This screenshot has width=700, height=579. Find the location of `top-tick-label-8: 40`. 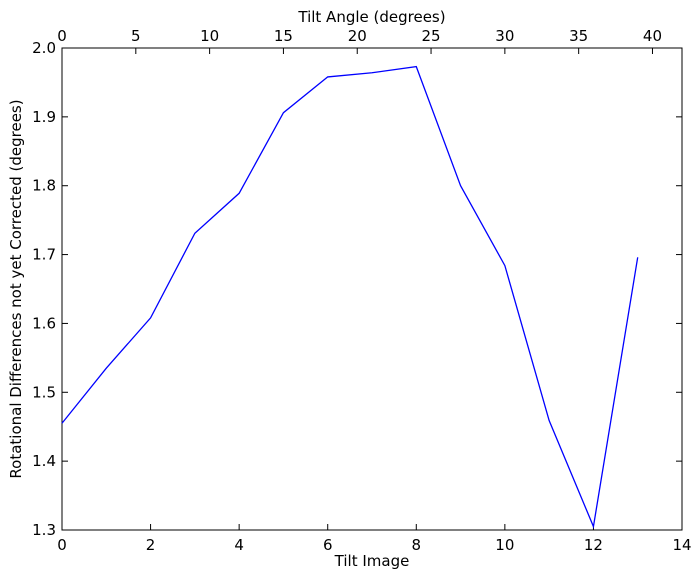

top-tick-label-8: 40 is located at coordinates (652, 36).